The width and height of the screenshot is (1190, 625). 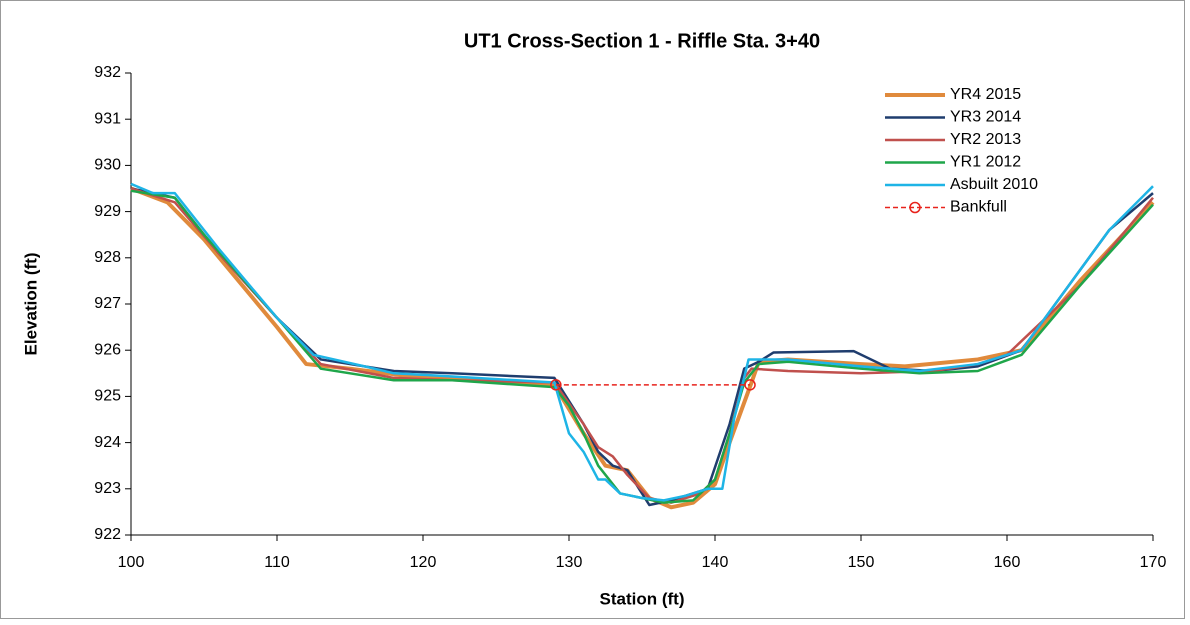 I want to click on y-tick-label: 927, so click(x=107, y=303).